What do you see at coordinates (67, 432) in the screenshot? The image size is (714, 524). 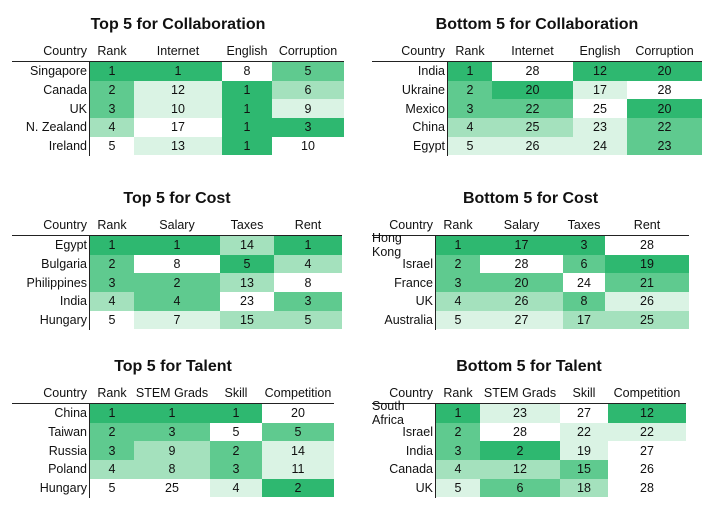 I see `country-cell: Taiwan` at bounding box center [67, 432].